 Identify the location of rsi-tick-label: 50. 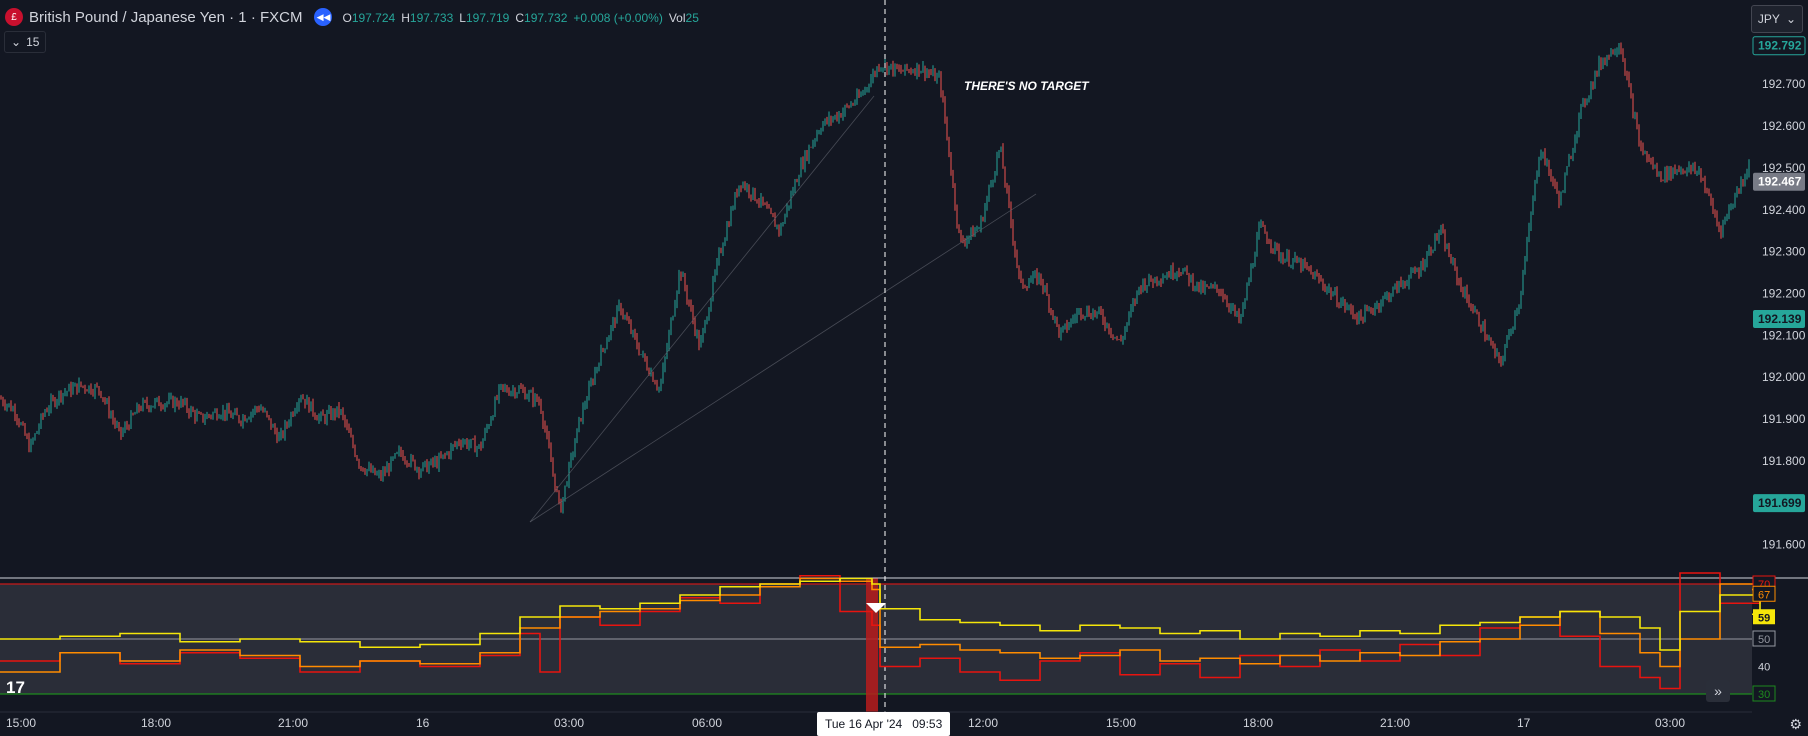
(1764, 640).